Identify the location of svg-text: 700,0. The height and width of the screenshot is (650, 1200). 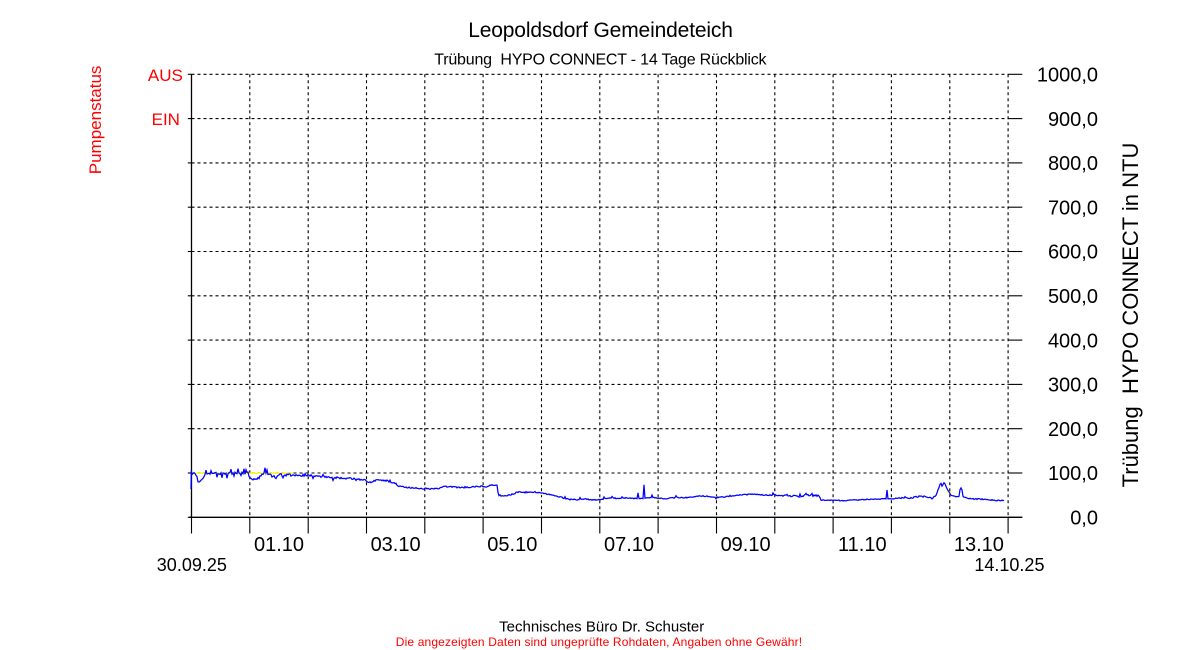
(1073, 208).